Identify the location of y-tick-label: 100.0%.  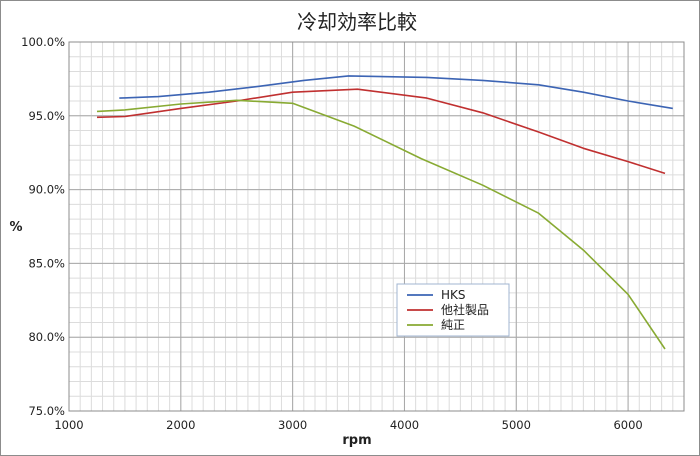
(43, 42).